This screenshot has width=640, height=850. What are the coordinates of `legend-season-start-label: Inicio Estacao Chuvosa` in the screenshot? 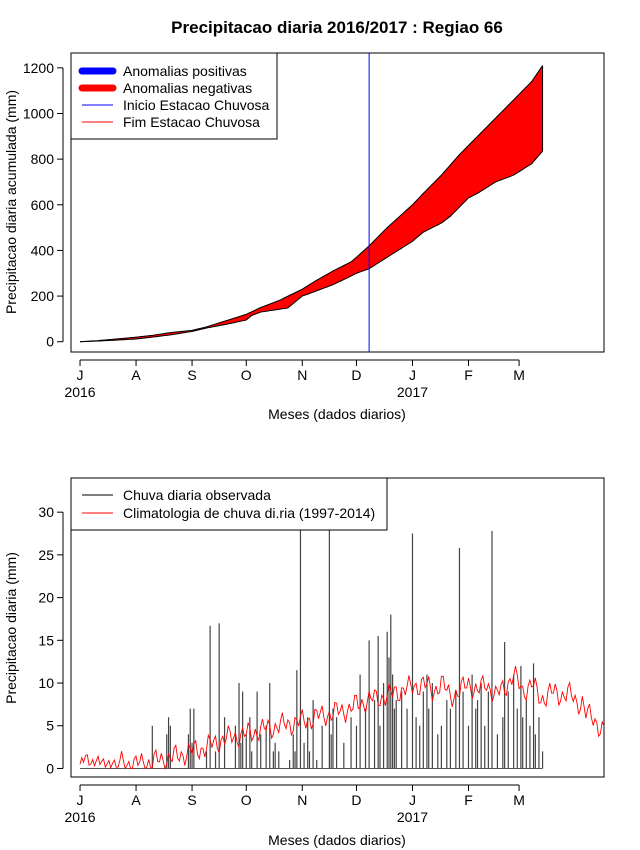 It's located at (196, 105).